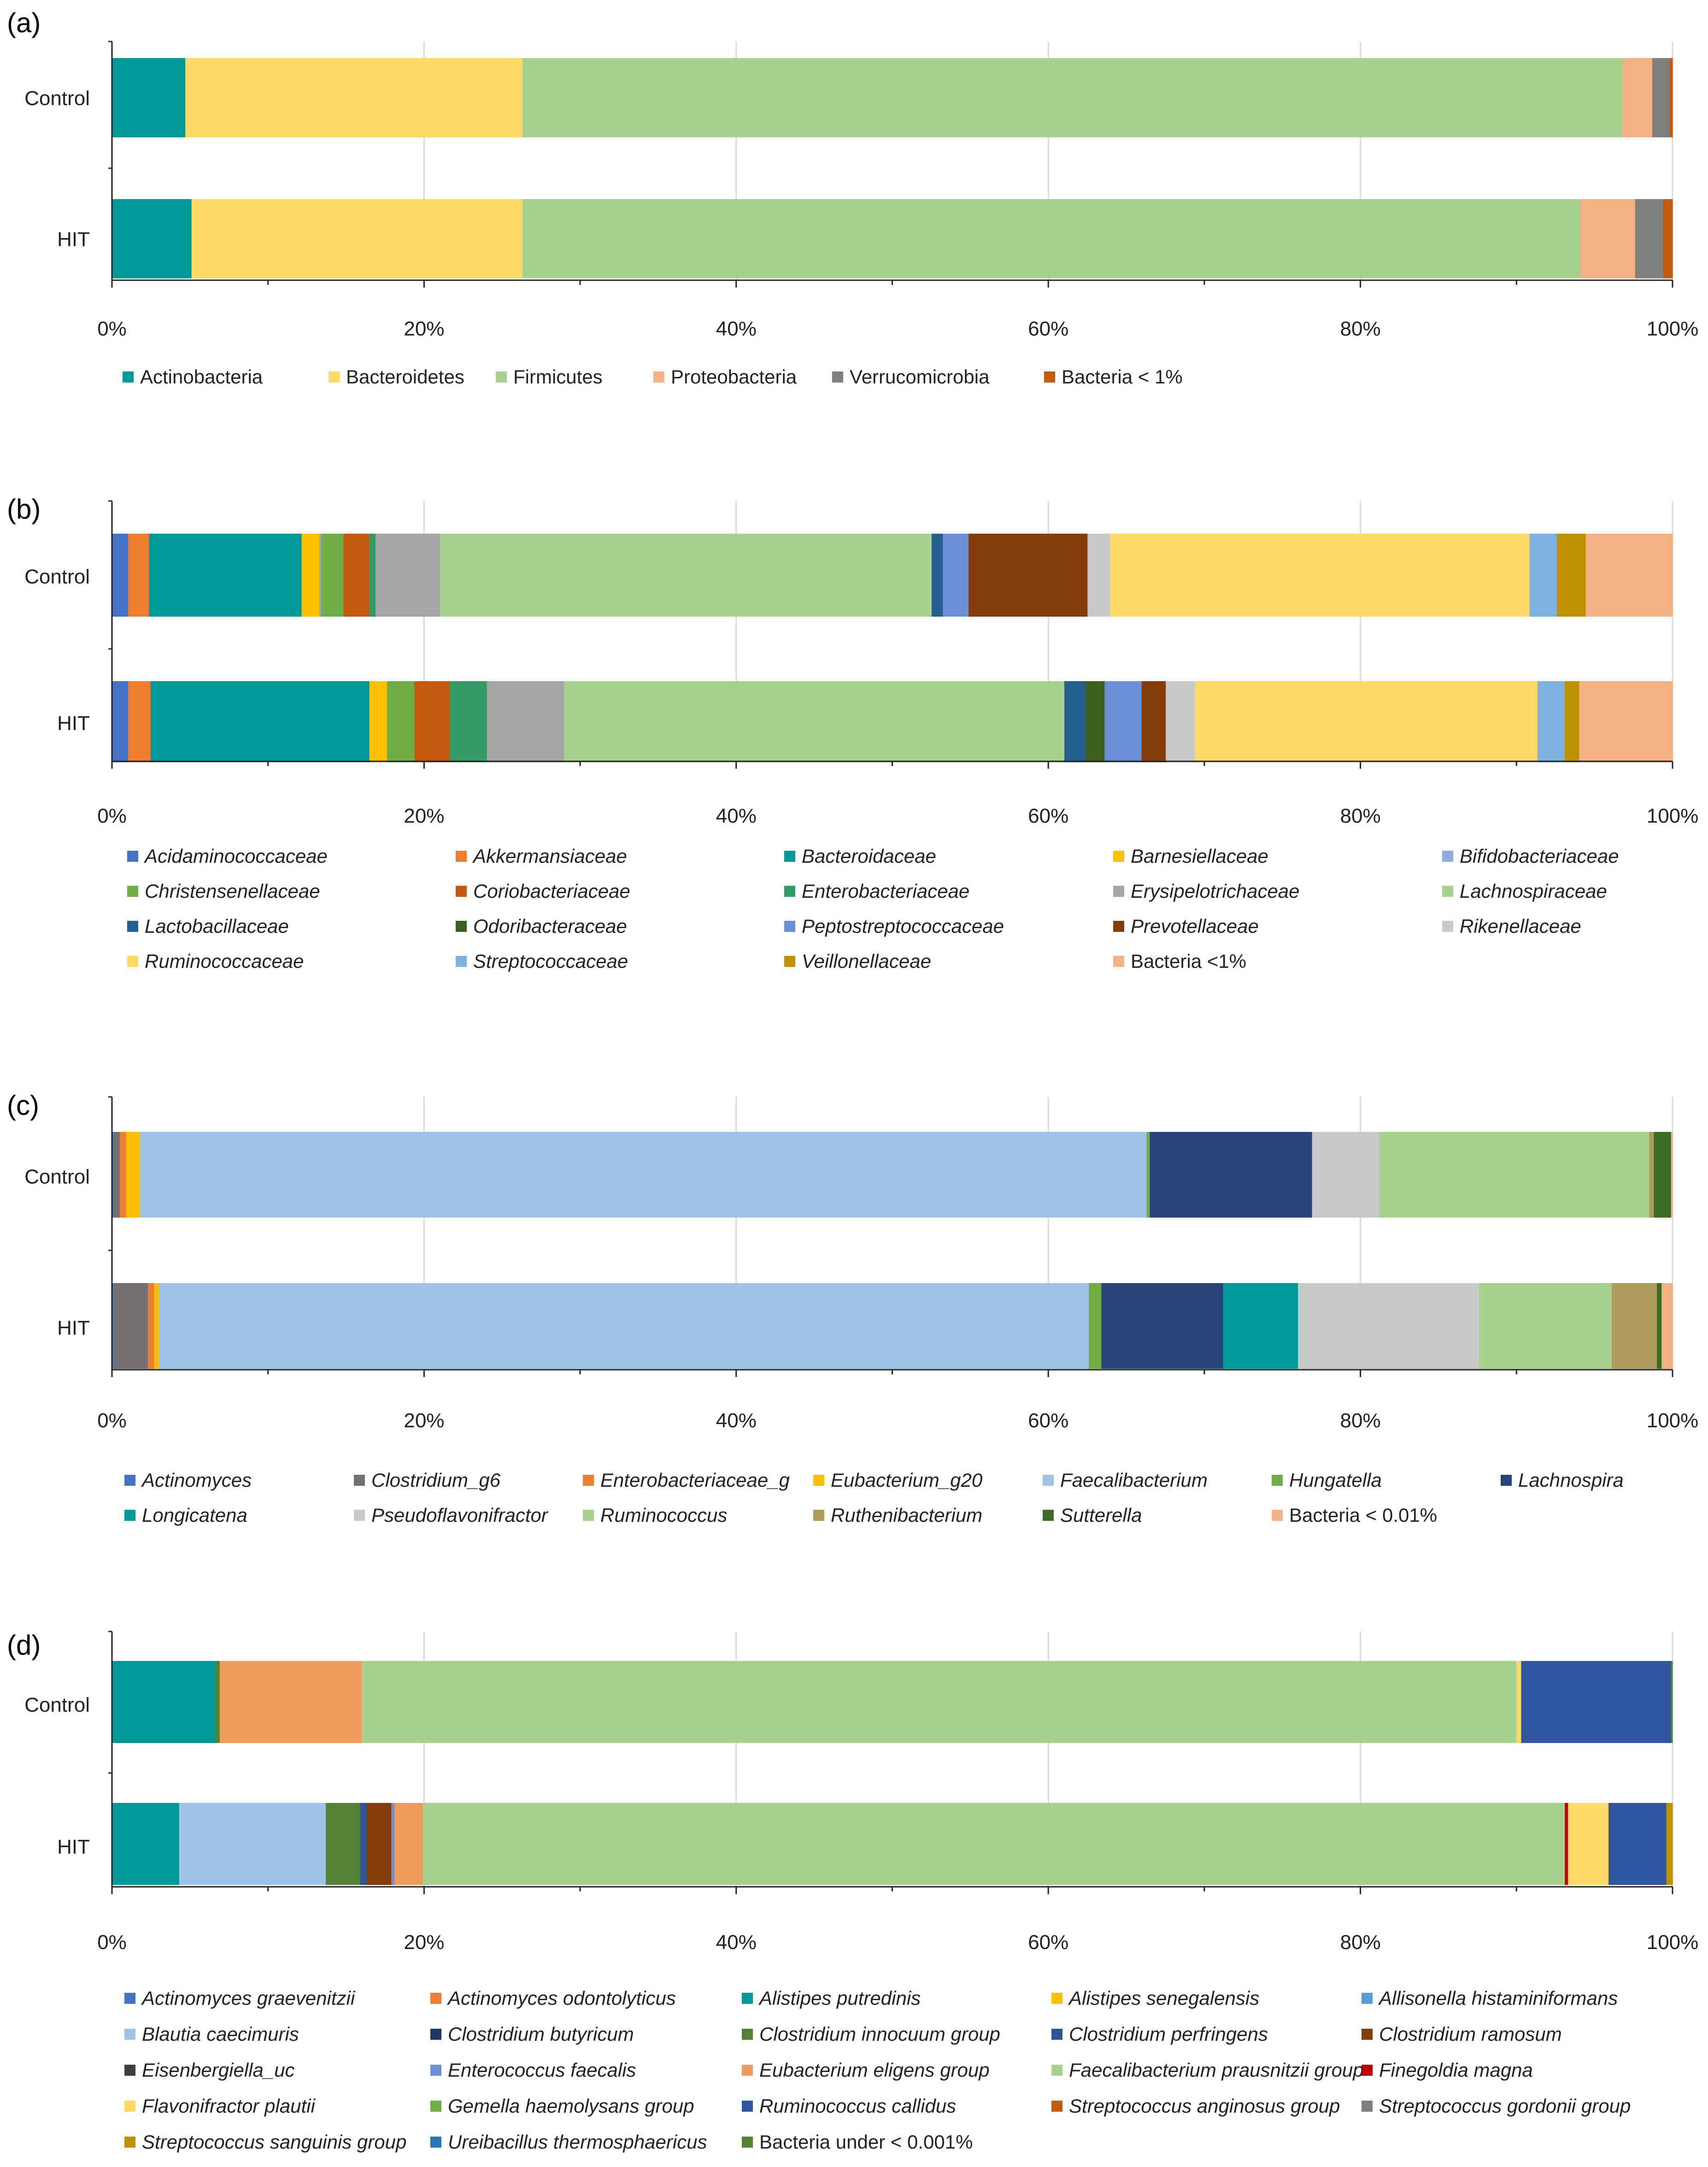  What do you see at coordinates (839, 1998) in the screenshot?
I see `panel-d-legend-label: Alistipes putredinis` at bounding box center [839, 1998].